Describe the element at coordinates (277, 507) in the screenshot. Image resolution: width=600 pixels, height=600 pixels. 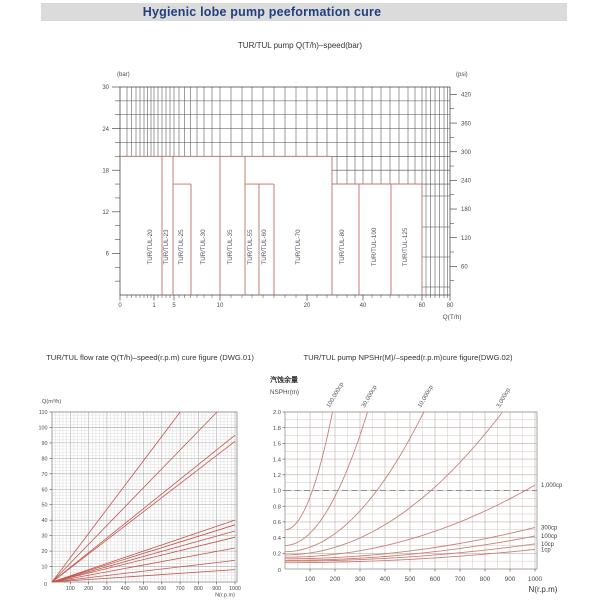
I see `npsh-y-tick-label: 0.8` at that location.